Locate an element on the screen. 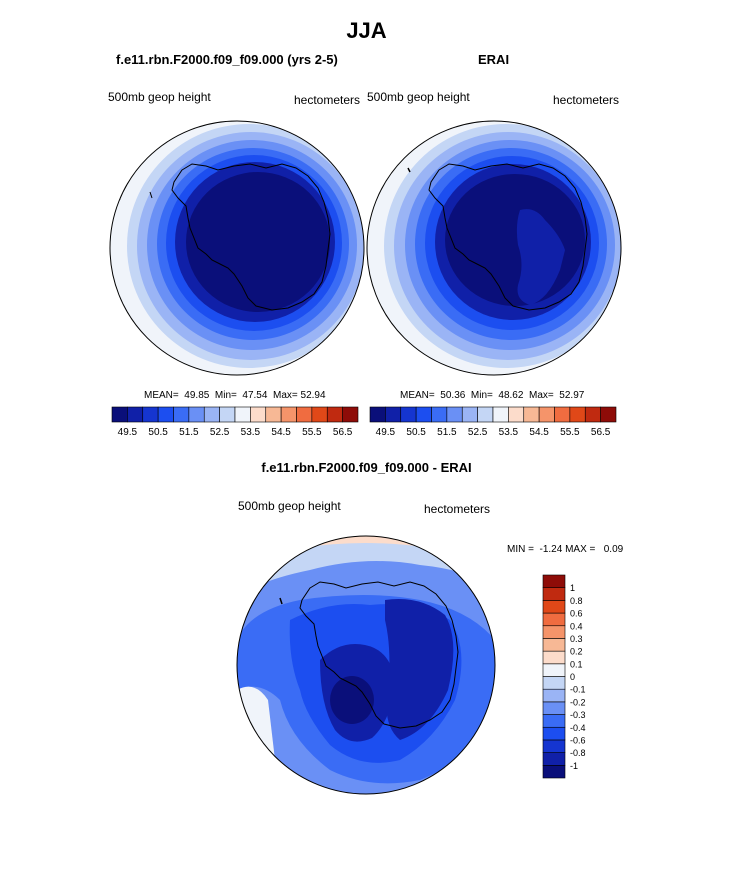 The height and width of the screenshot is (882, 733). panel-1-stats: MEAN= 49.85 Min= 47.54 Max= 52.94 is located at coordinates (235, 395).